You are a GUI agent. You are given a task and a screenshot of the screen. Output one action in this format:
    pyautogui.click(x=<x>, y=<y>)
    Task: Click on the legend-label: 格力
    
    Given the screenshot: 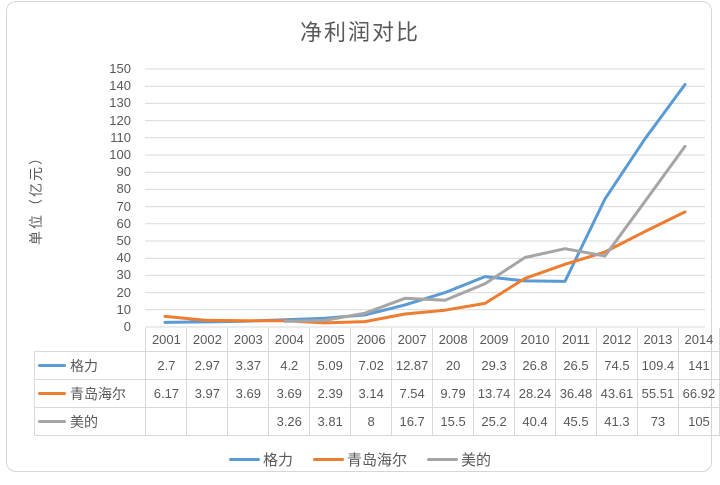 What is the action you would take?
    pyautogui.click(x=277, y=460)
    